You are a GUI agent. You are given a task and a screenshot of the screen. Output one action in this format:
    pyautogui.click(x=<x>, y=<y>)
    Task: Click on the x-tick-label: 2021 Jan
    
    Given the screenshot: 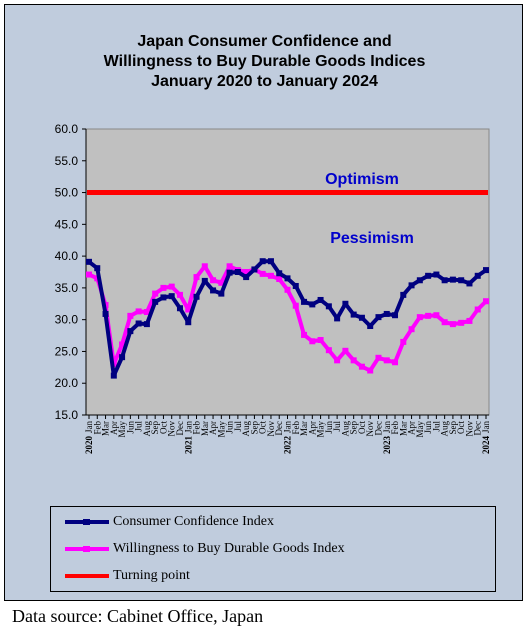 What is the action you would take?
    pyautogui.click(x=188, y=437)
    